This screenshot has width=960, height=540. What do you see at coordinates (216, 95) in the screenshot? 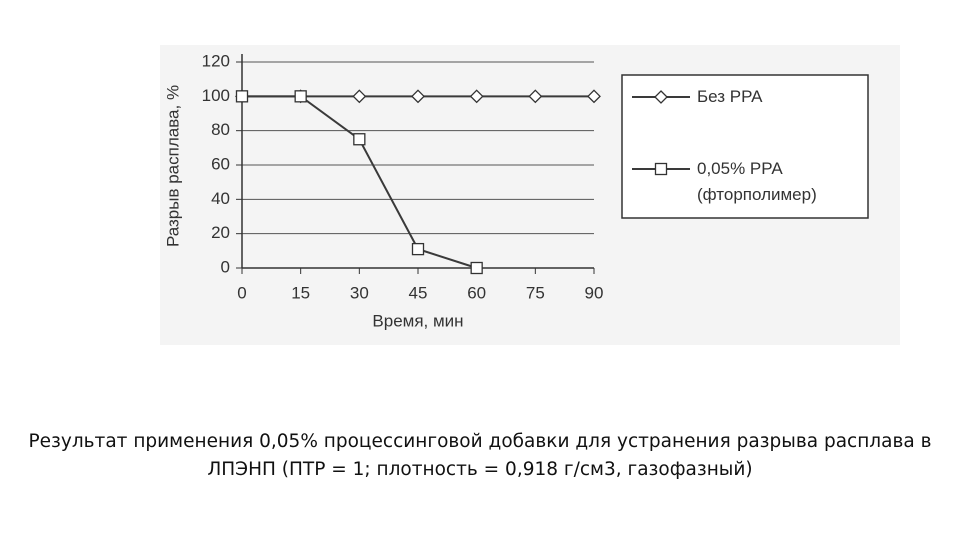
I see `y-tick-label: 100` at bounding box center [216, 95].